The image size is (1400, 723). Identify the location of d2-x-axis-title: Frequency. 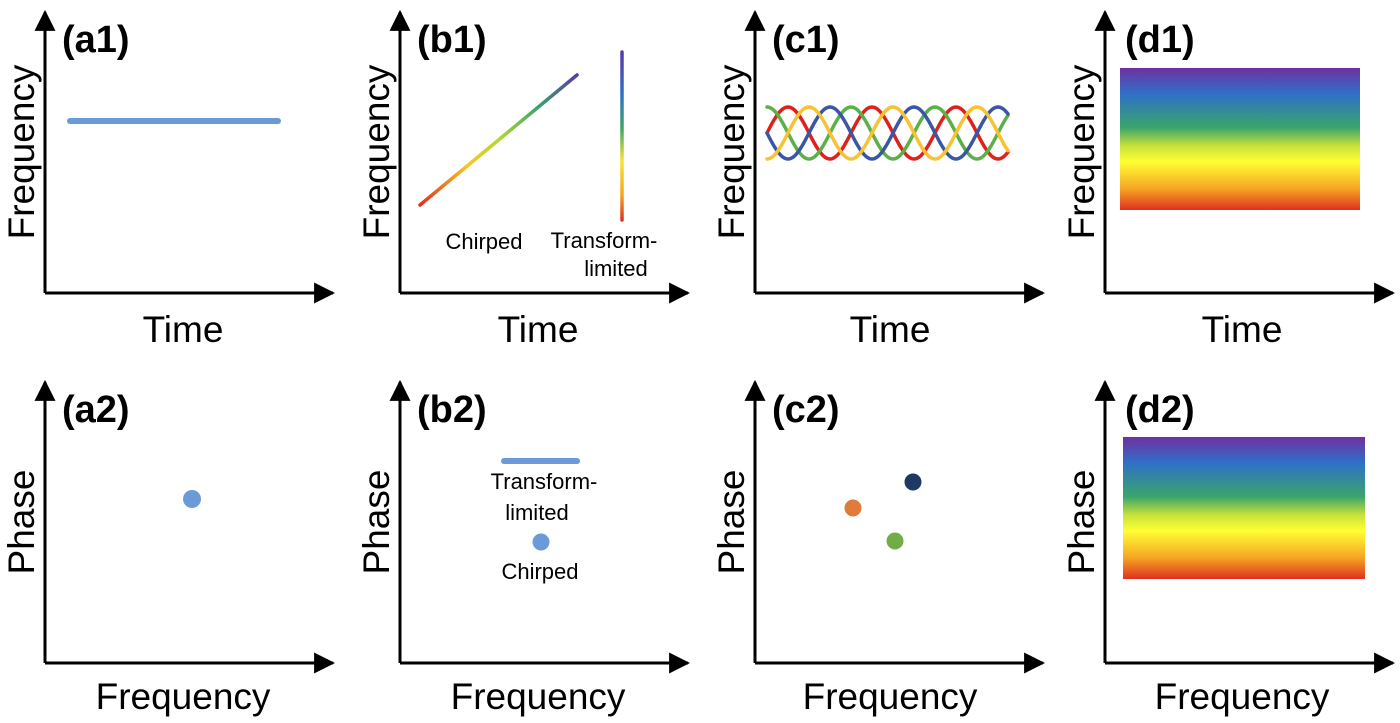
(1242, 696).